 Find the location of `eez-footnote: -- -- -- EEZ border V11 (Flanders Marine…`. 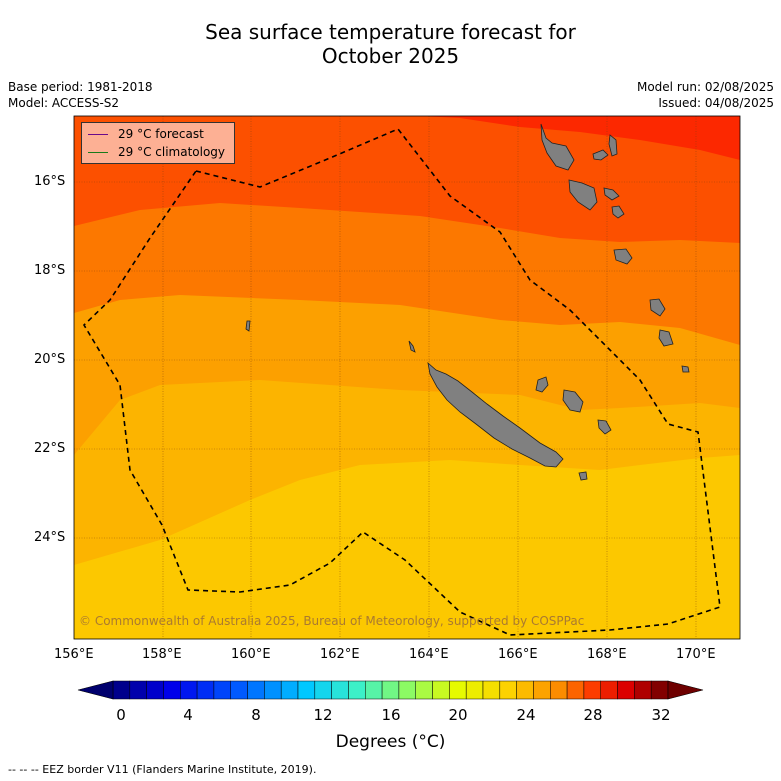

eez-footnote: -- -- -- EEZ border V11 (Flanders Marine… is located at coordinates (162, 769).